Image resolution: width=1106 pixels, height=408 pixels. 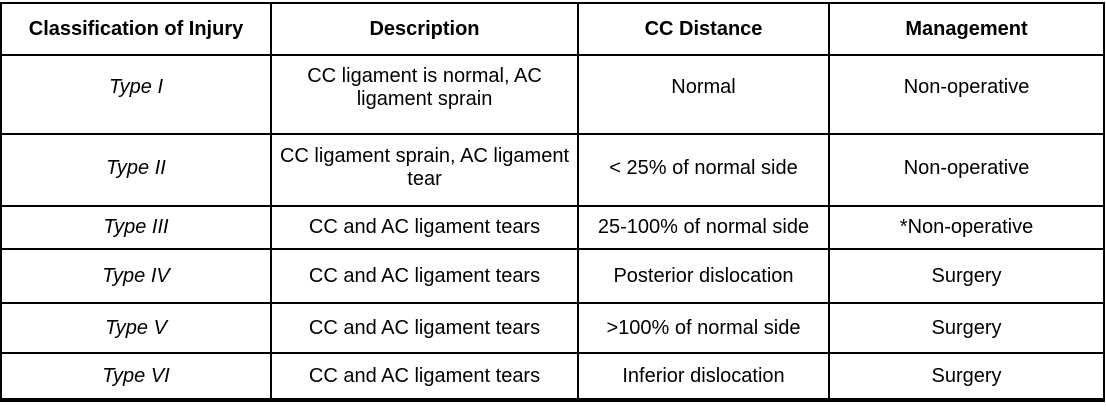 What do you see at coordinates (136, 227) in the screenshot?
I see `cell-type: Type III` at bounding box center [136, 227].